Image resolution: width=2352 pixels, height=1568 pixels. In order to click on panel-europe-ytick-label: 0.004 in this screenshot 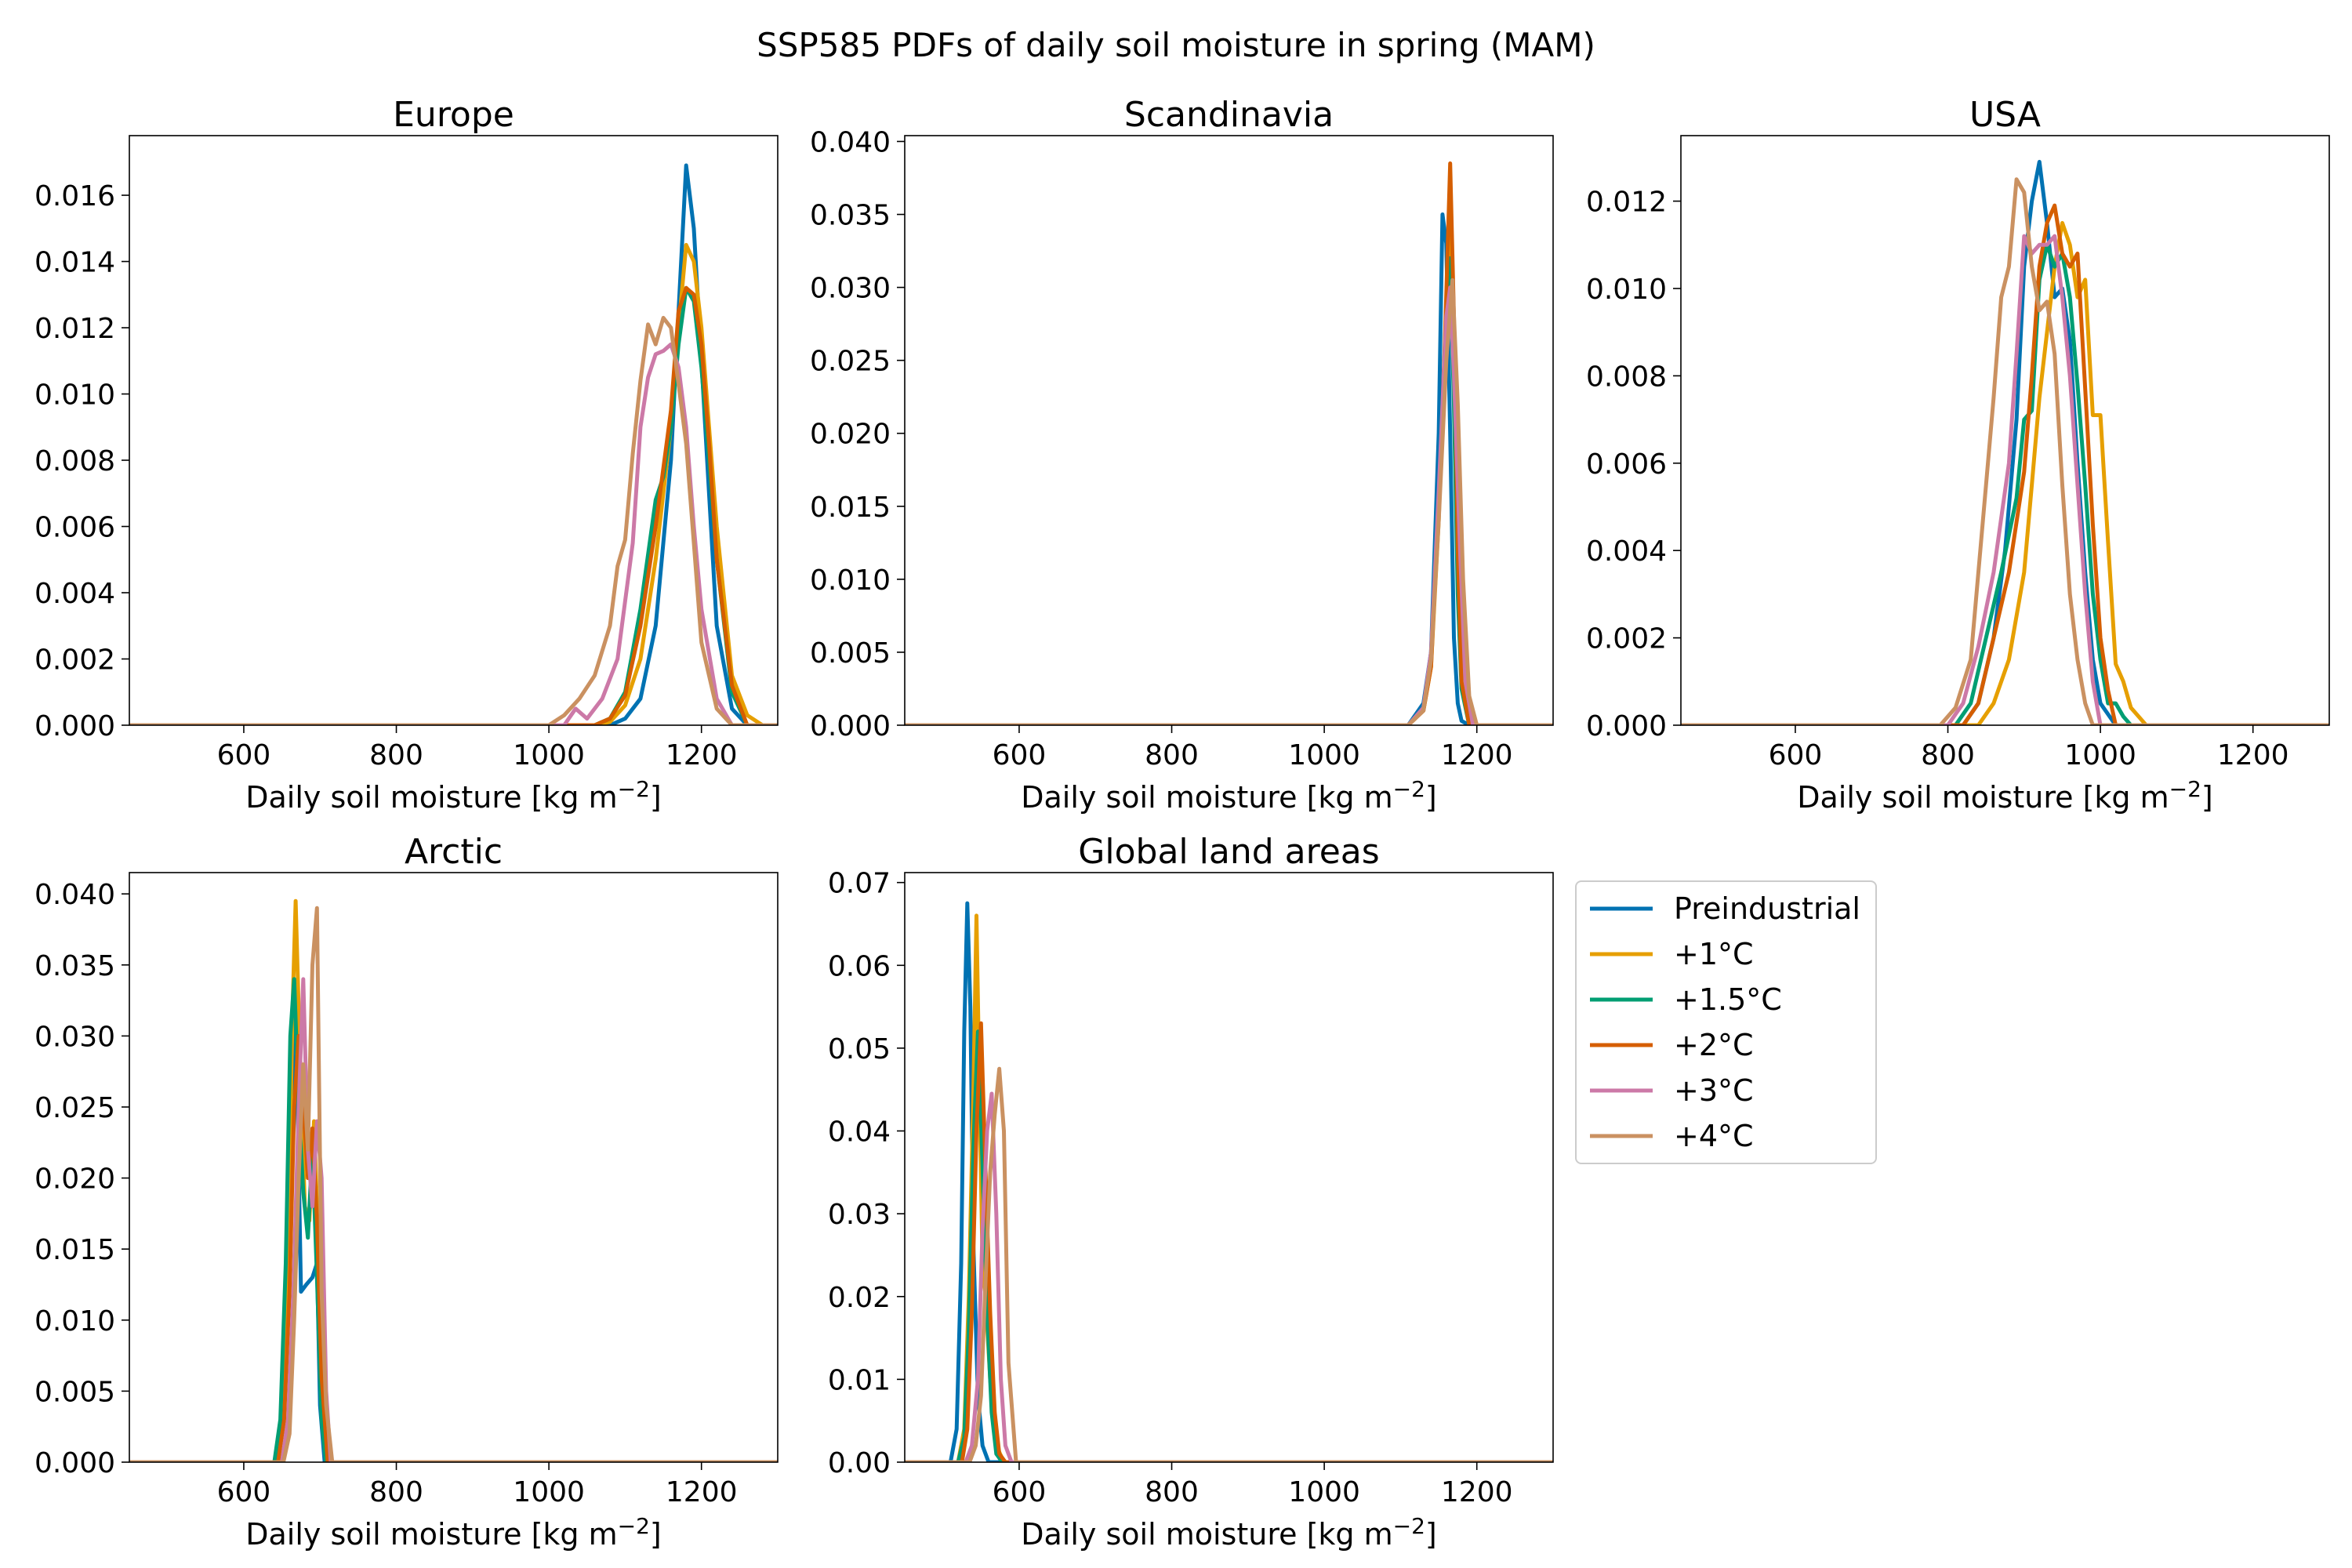, I will do `click(74, 594)`.